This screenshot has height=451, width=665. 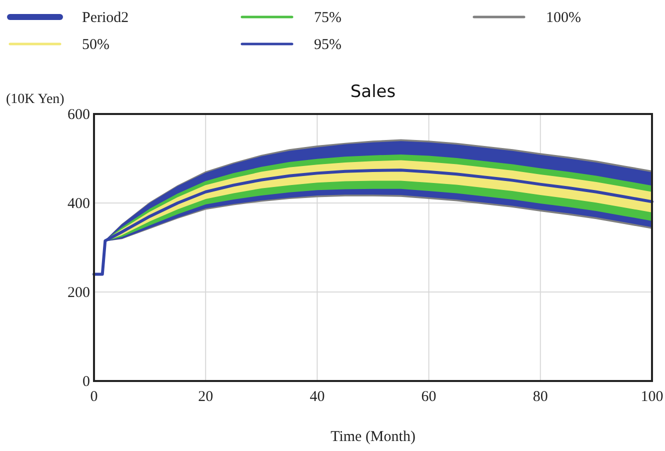 I want to click on x-tick-label: 60, so click(x=428, y=397).